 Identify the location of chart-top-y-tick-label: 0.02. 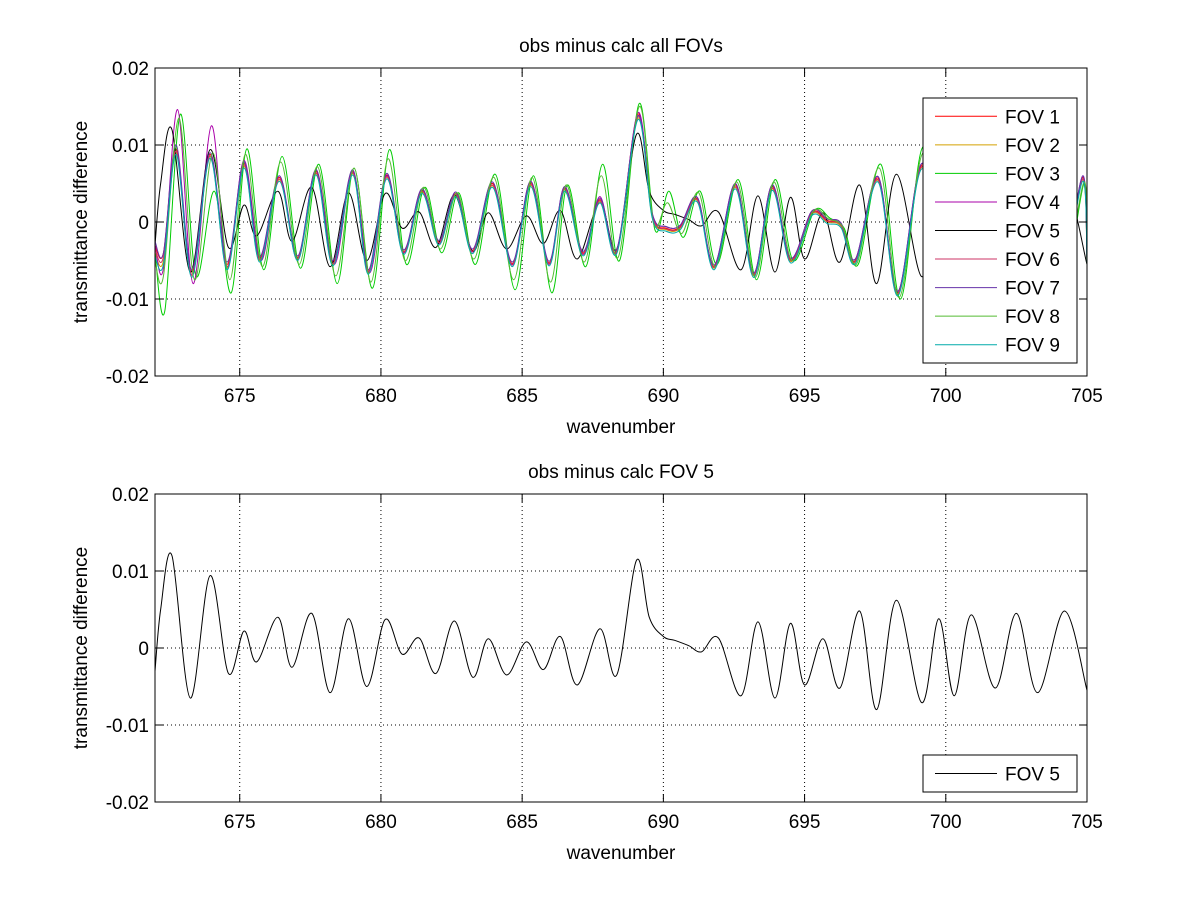
(130, 69).